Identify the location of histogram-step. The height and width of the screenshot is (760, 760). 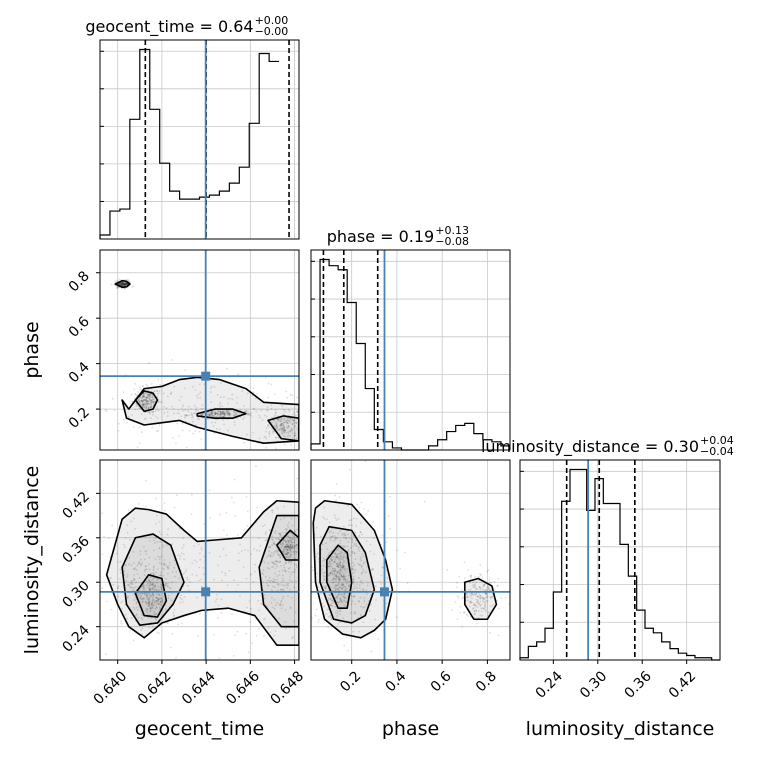
(619, 564).